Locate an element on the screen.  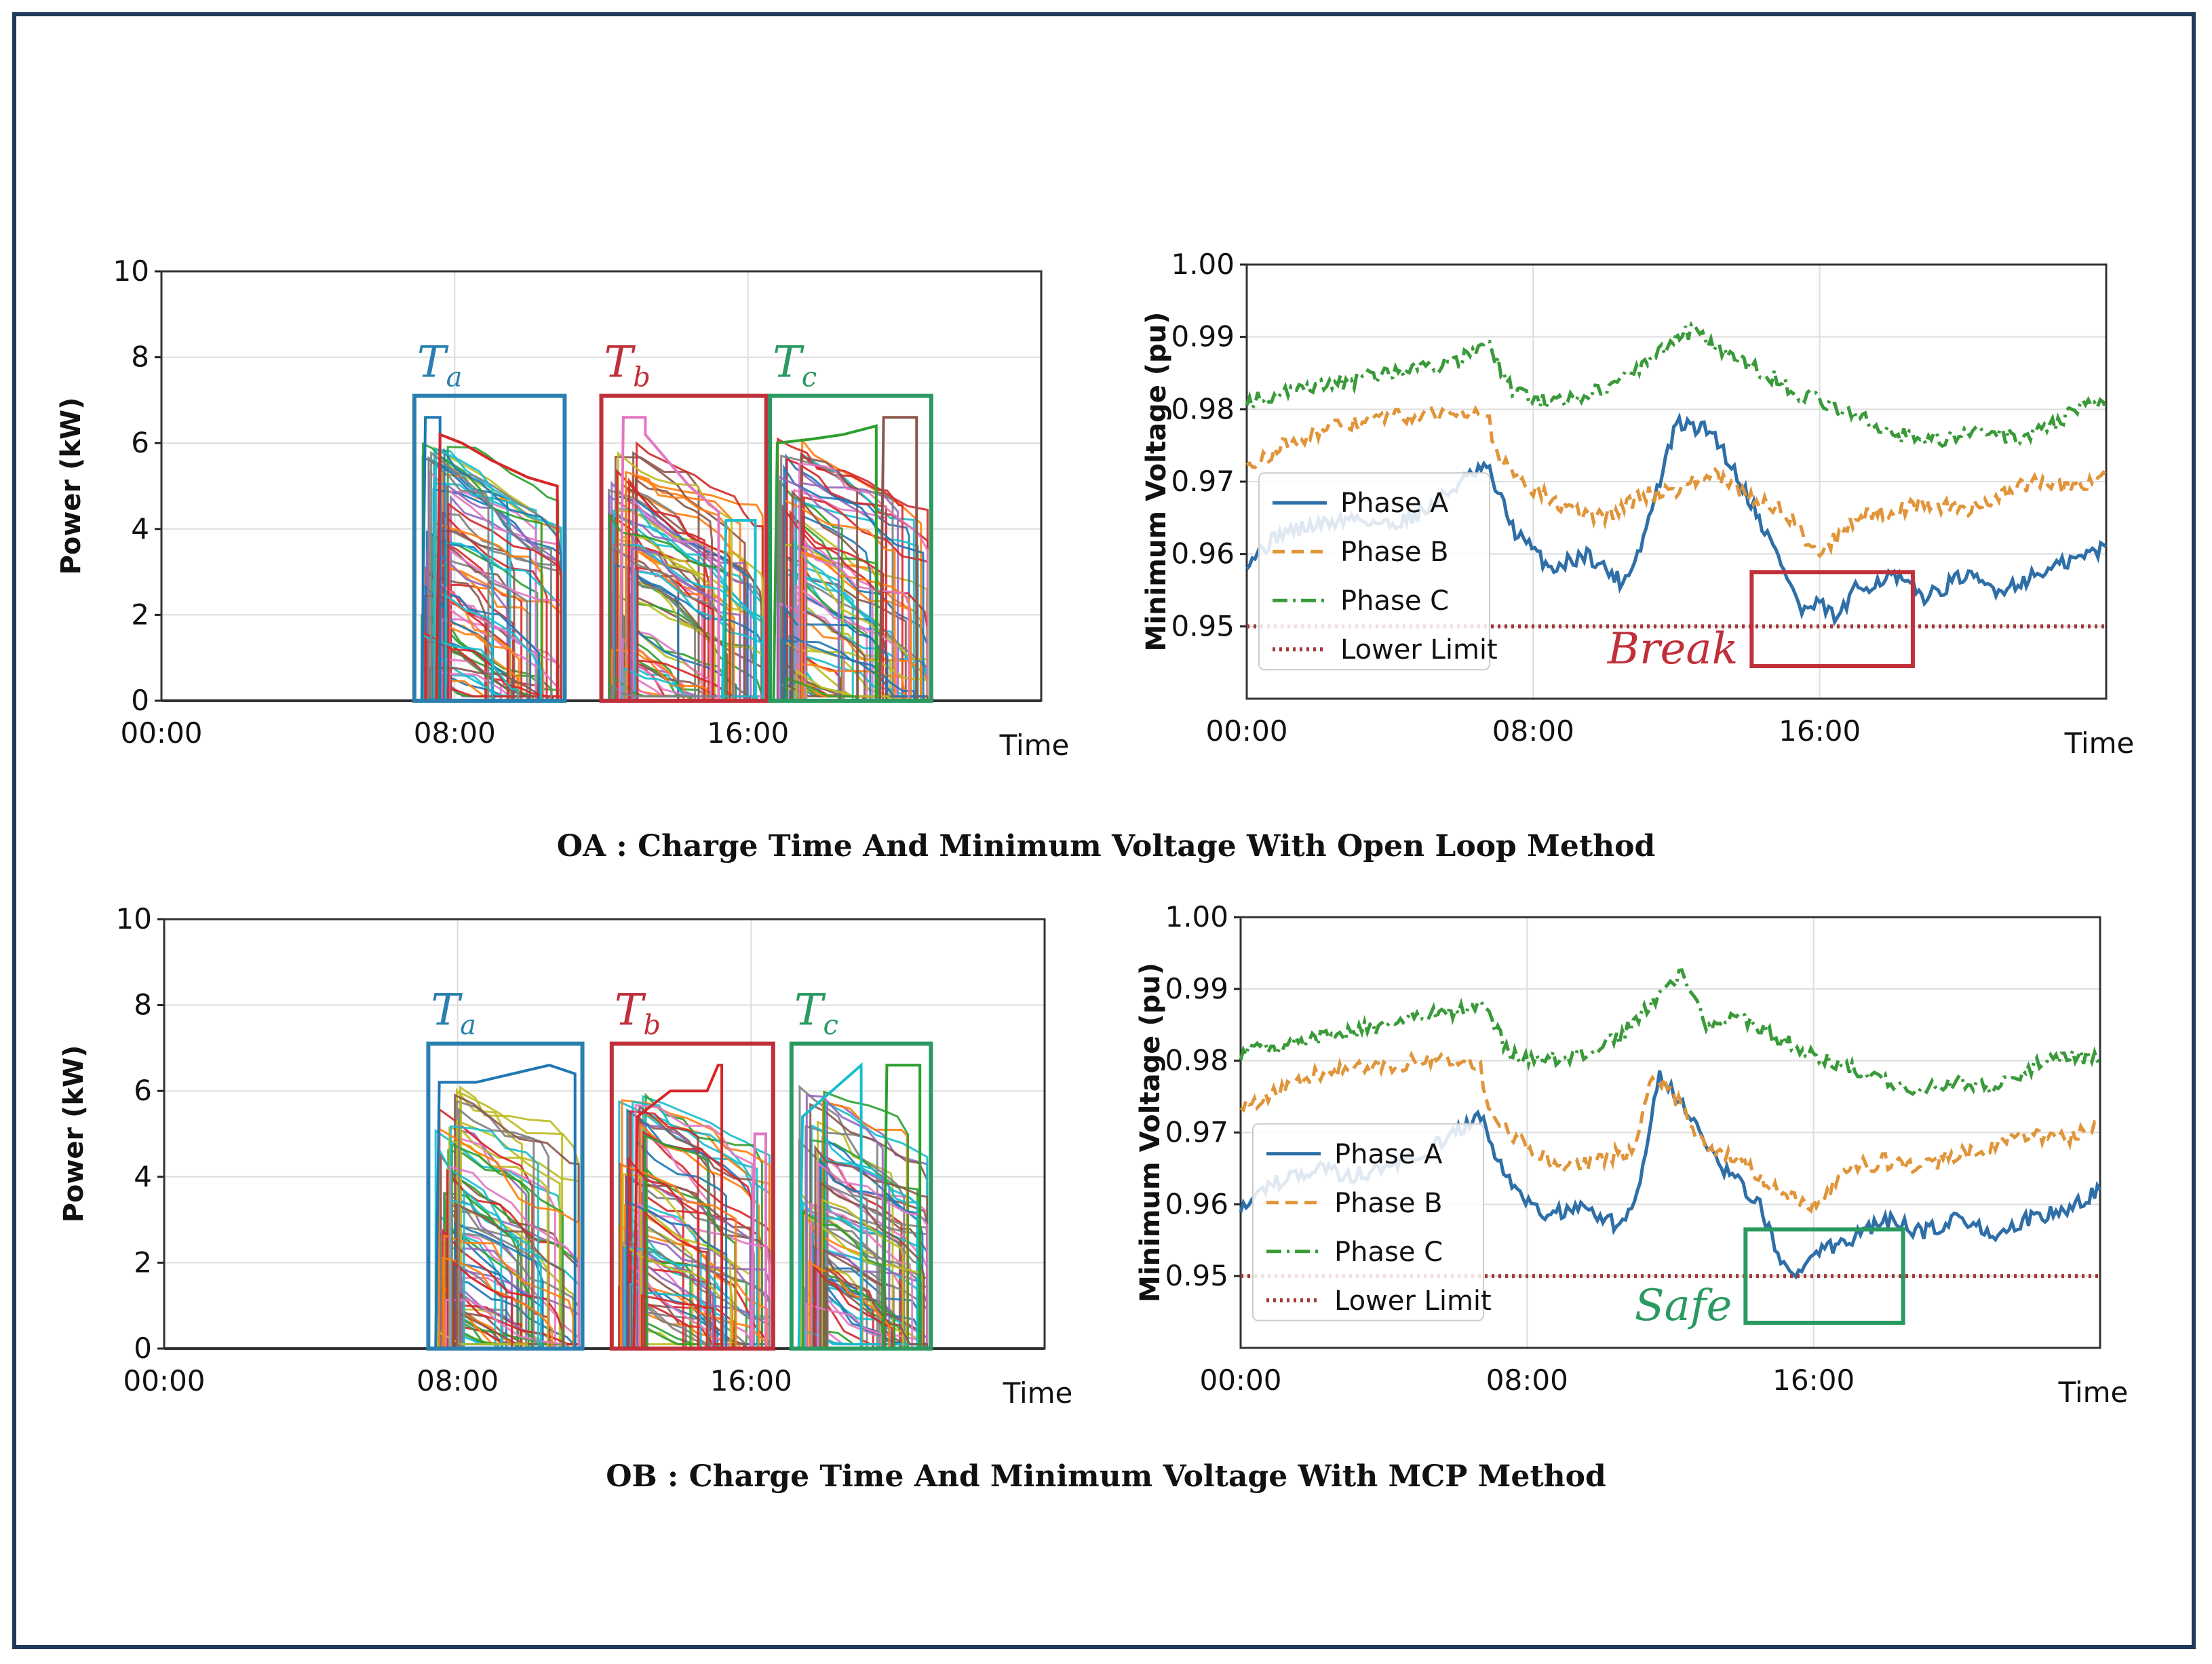
y-tick-label: 1.00 is located at coordinates (1203, 264).